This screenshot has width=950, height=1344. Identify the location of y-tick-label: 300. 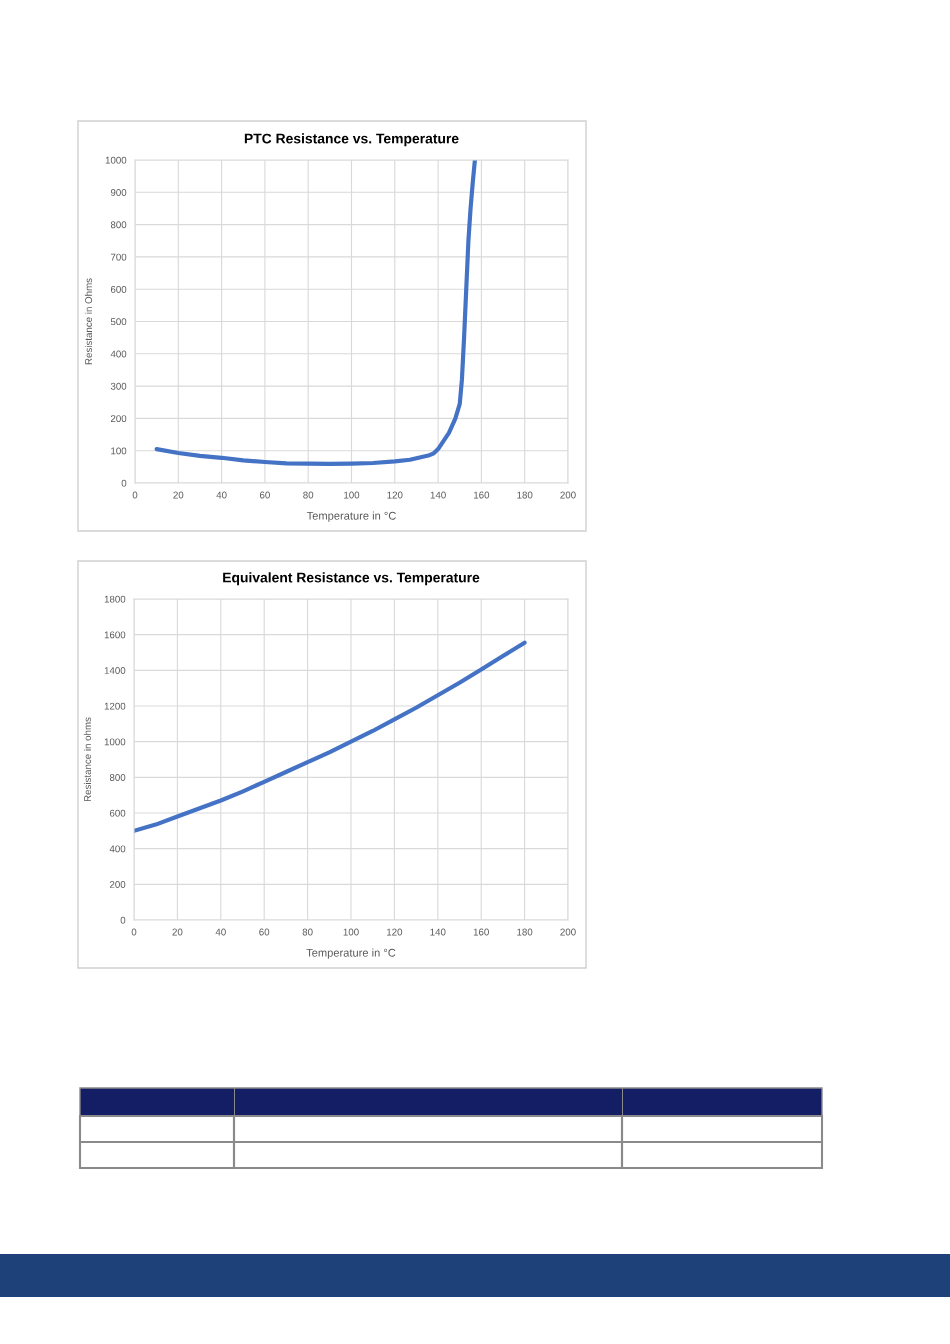
(118, 386).